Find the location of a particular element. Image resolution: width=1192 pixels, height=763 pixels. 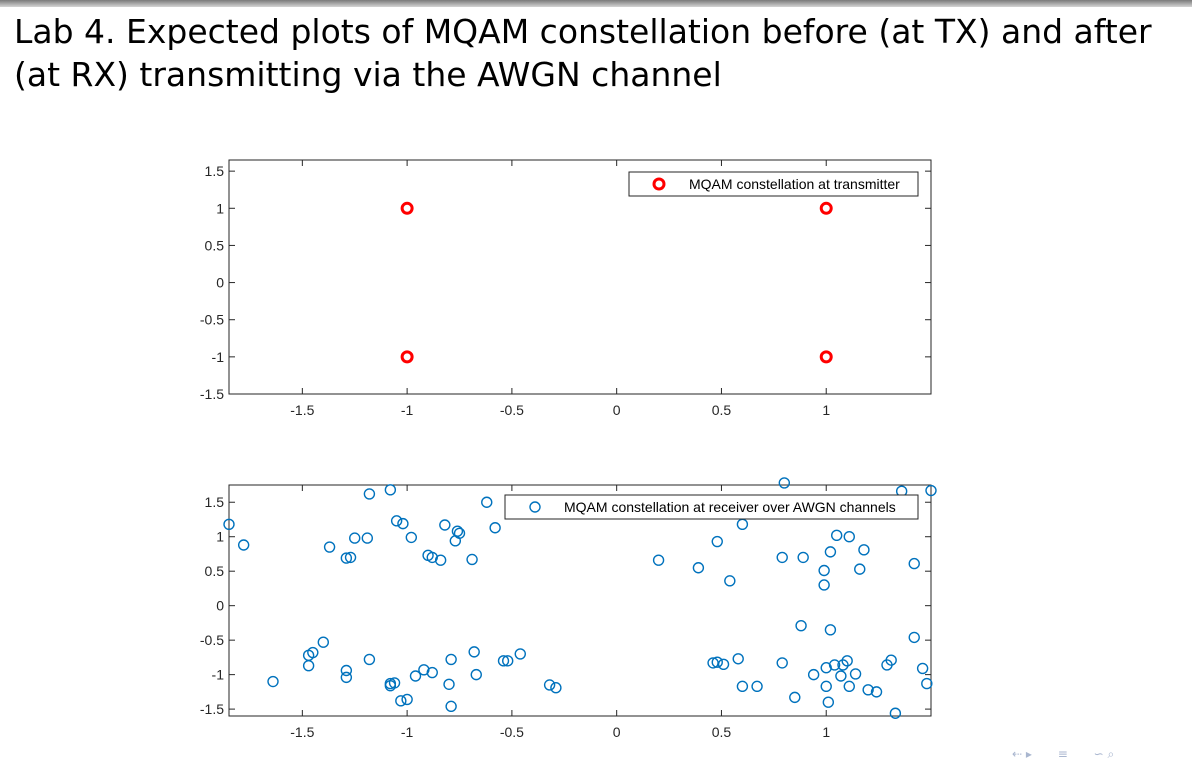

search-icon: ∽ ⌕ is located at coordinates (1104, 754).